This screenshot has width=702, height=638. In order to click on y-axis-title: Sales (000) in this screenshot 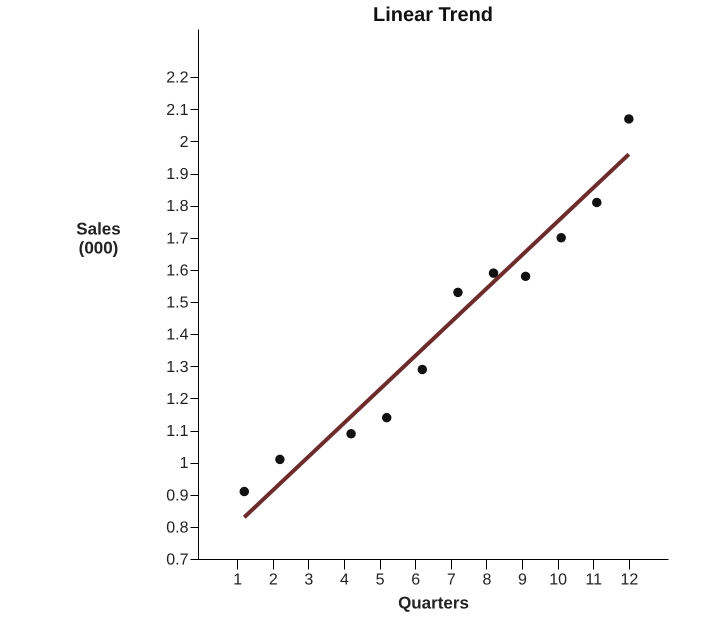, I will do `click(98, 239)`.